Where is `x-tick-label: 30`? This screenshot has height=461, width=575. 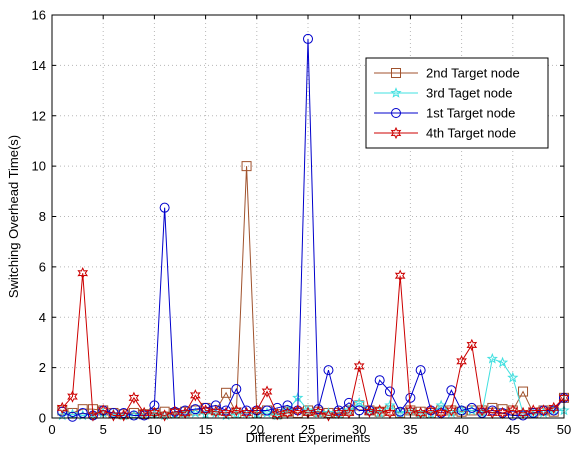
x-tick-label: 30 is located at coordinates (359, 429).